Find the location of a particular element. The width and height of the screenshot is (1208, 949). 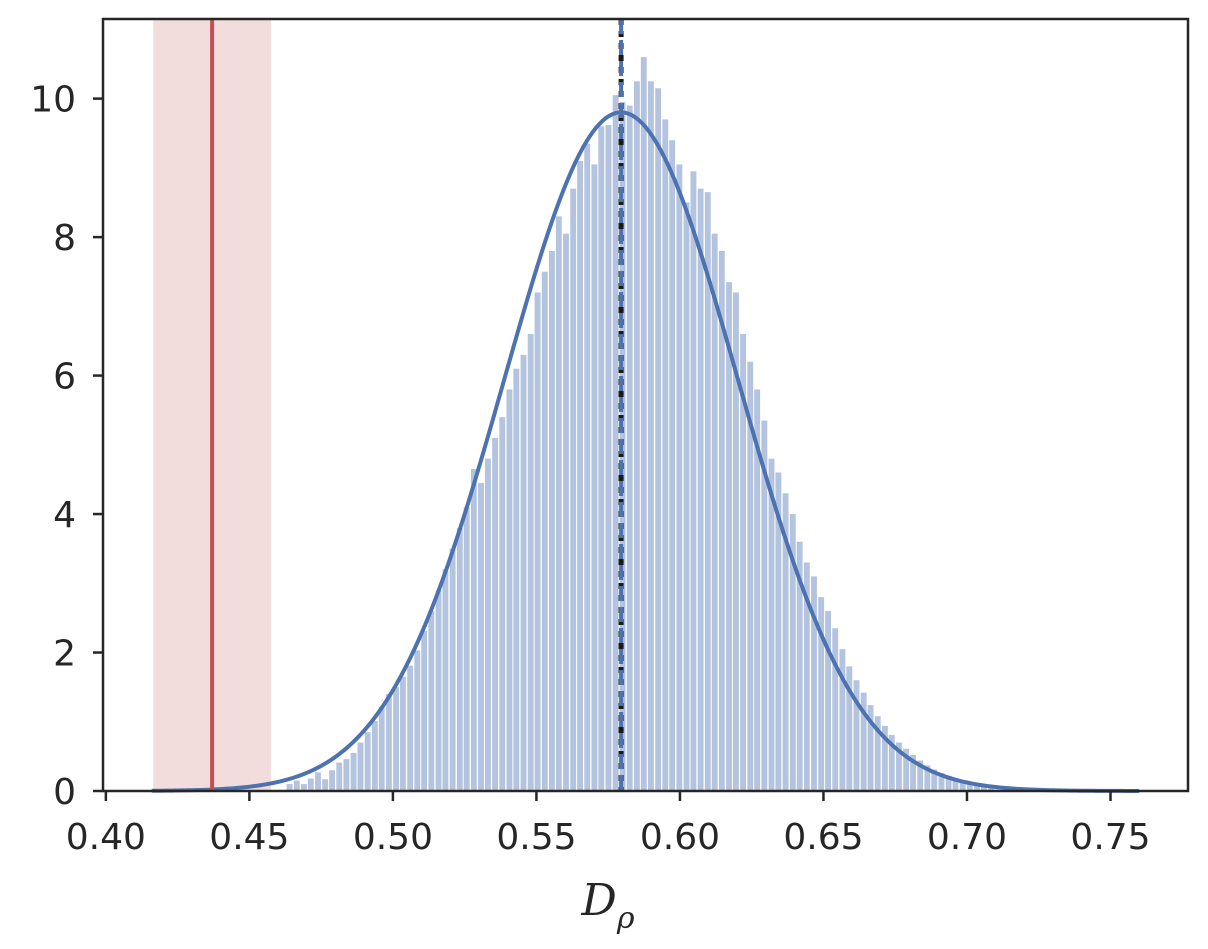

x-tick-label-3: 0.55 is located at coordinates (536, 837).